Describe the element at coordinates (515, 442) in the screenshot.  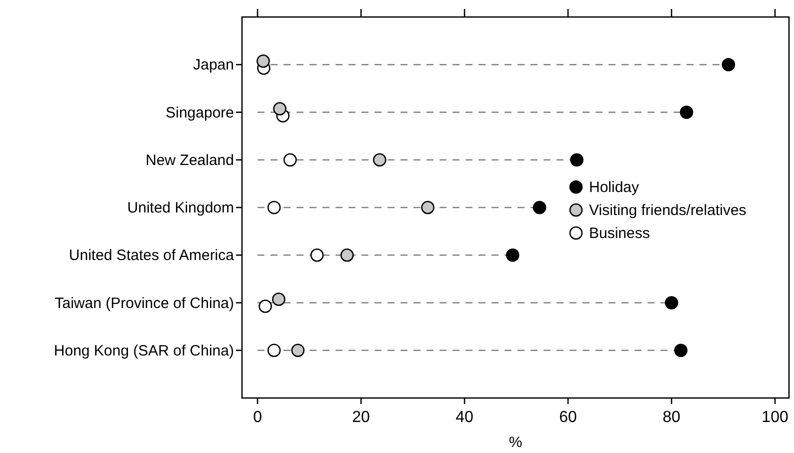
I see `x-axis-title: %` at that location.